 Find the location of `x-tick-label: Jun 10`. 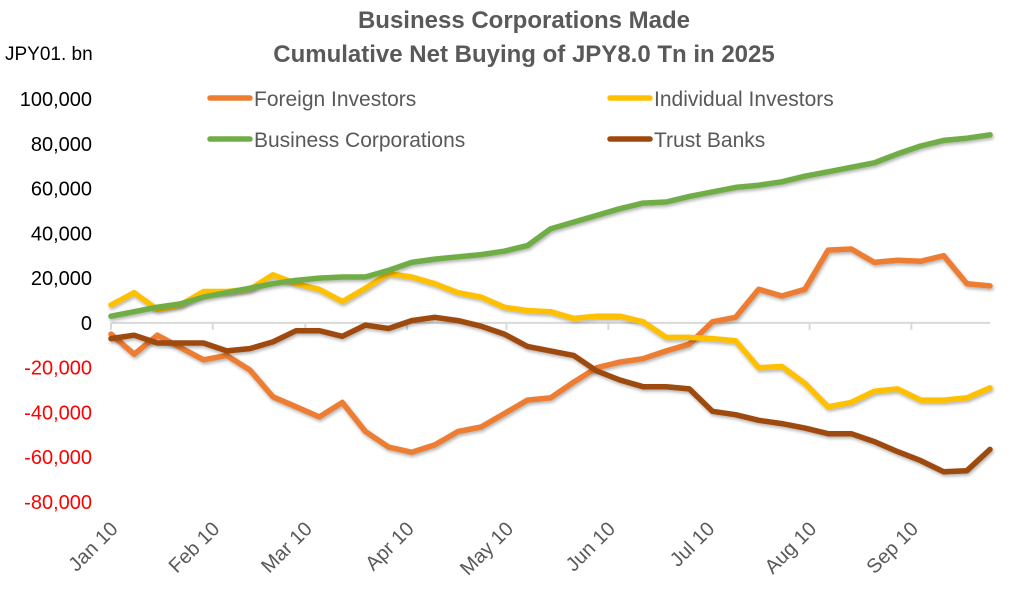

x-tick-label: Jun 10 is located at coordinates (591, 547).